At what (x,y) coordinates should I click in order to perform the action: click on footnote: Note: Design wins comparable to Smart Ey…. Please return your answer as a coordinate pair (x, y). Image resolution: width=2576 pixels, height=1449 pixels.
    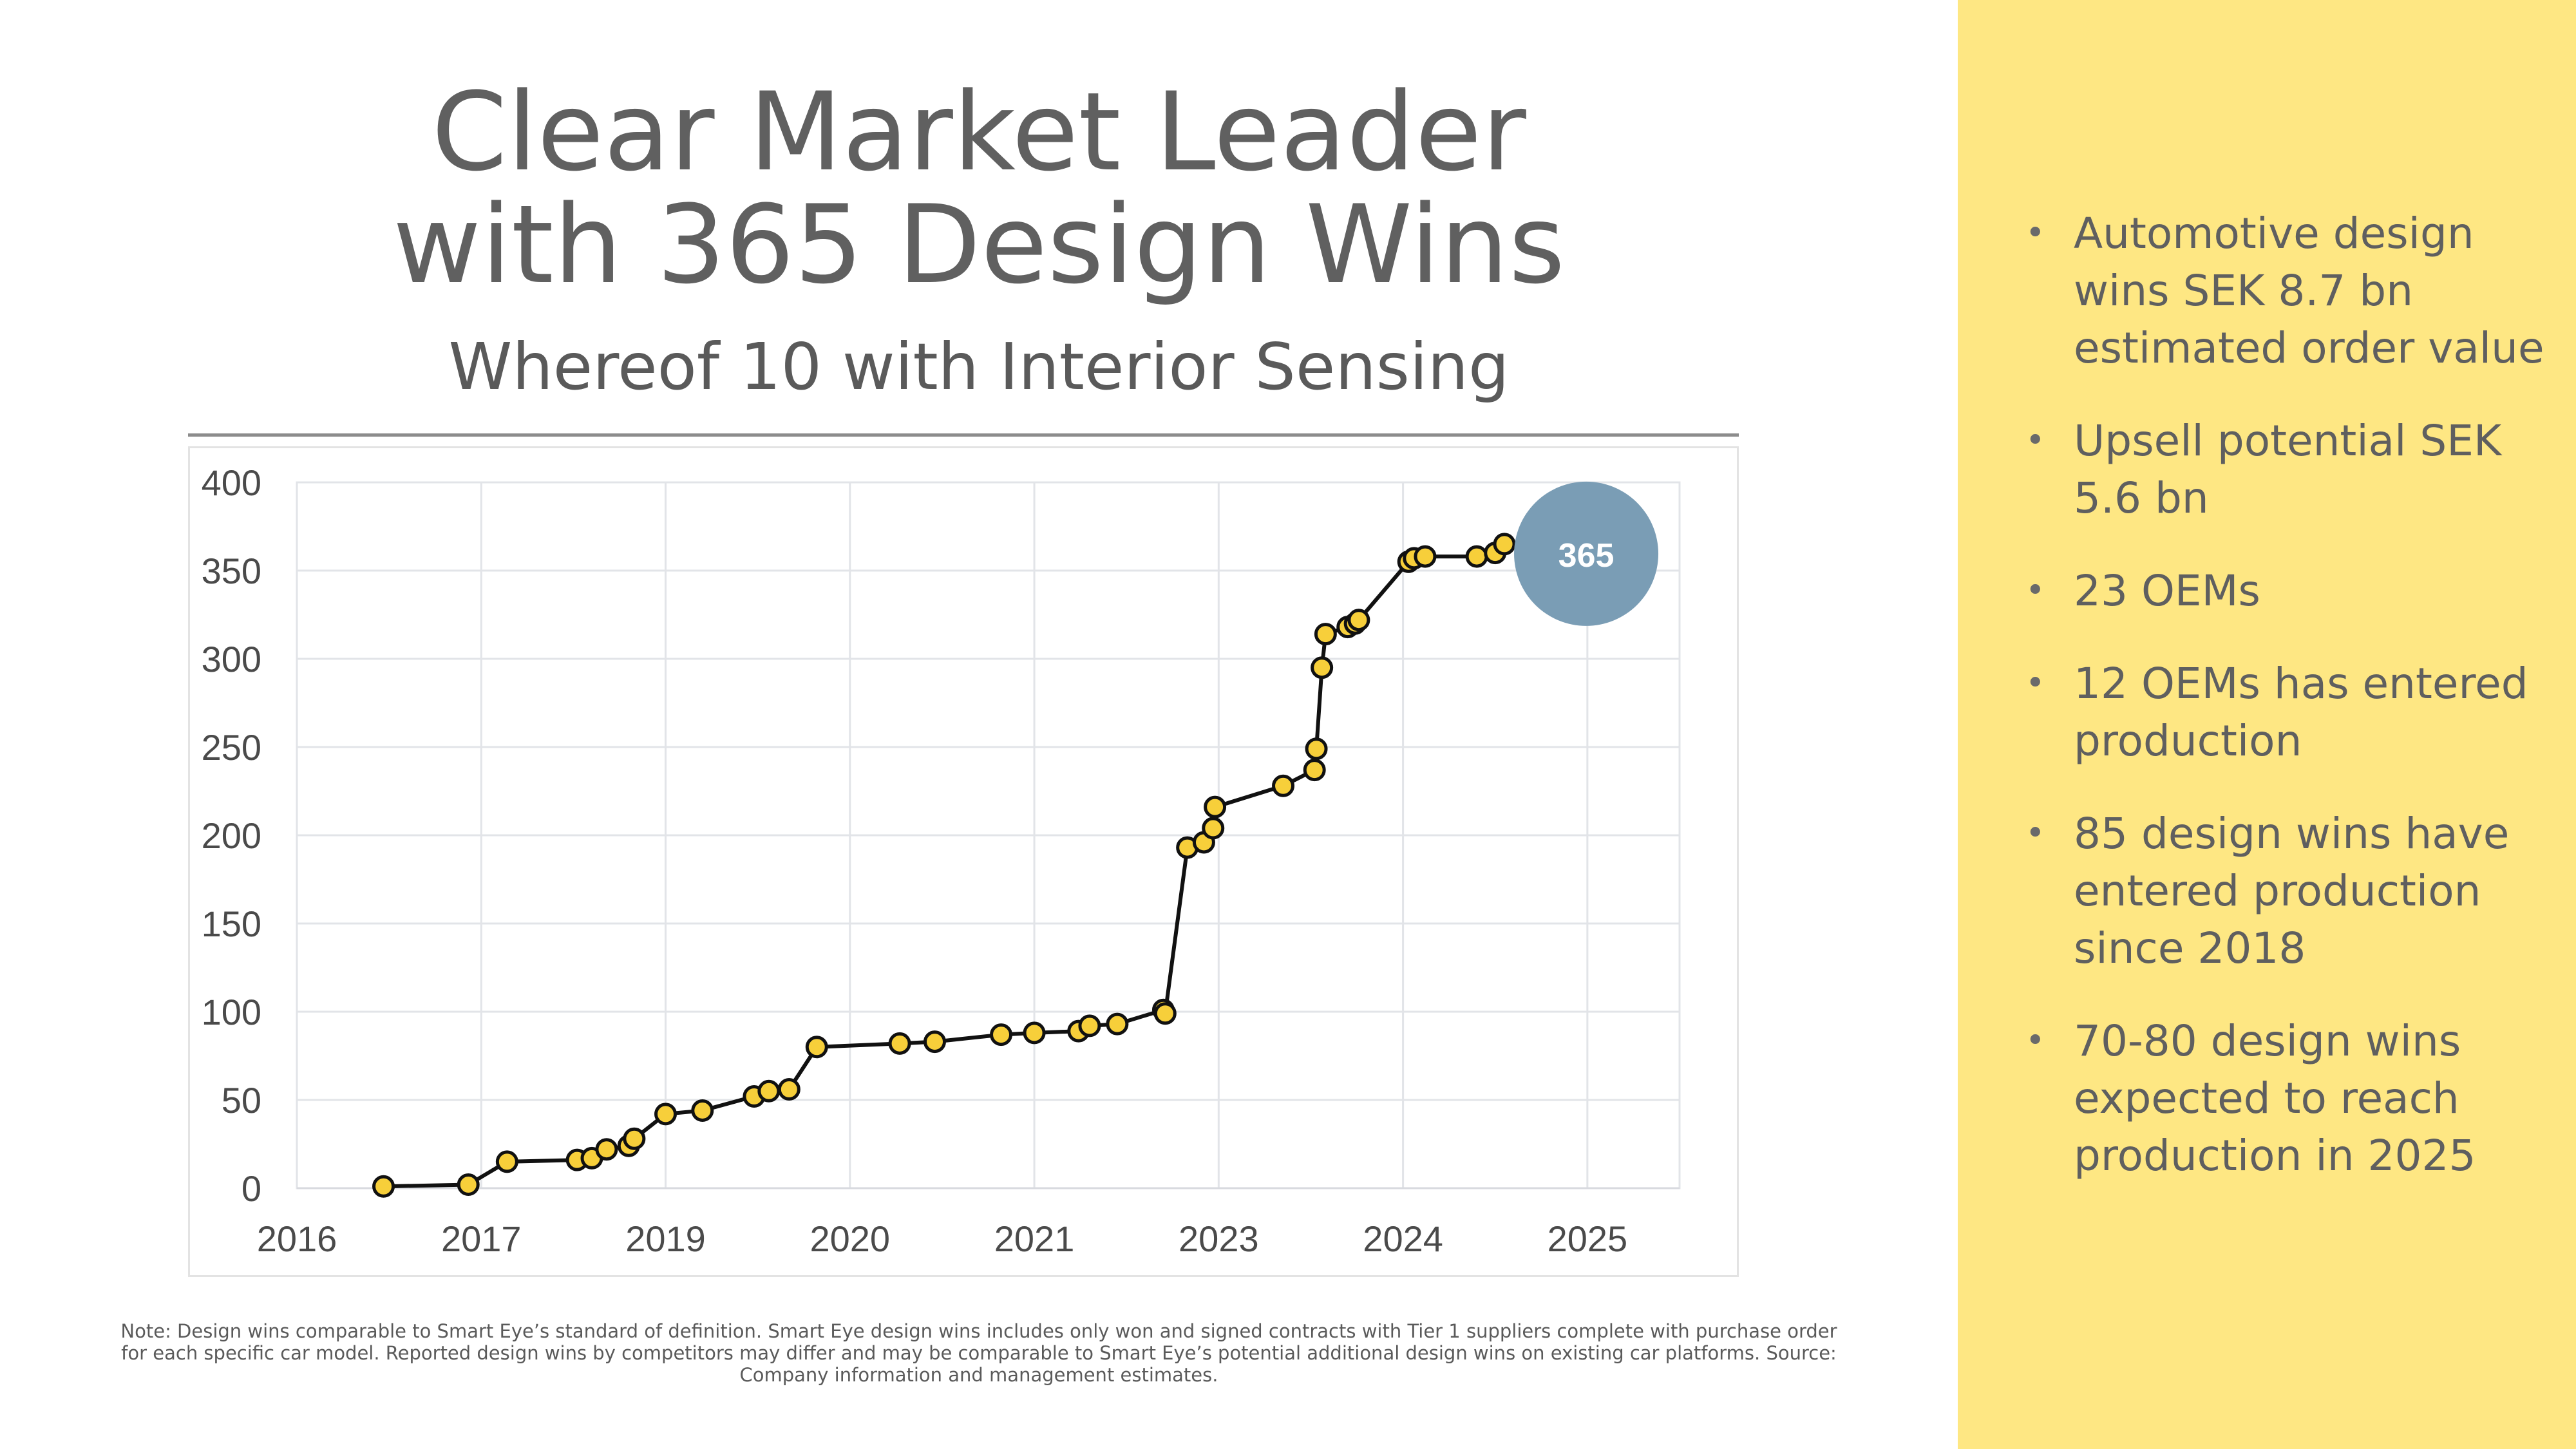
    Looking at the image, I should click on (978, 1353).